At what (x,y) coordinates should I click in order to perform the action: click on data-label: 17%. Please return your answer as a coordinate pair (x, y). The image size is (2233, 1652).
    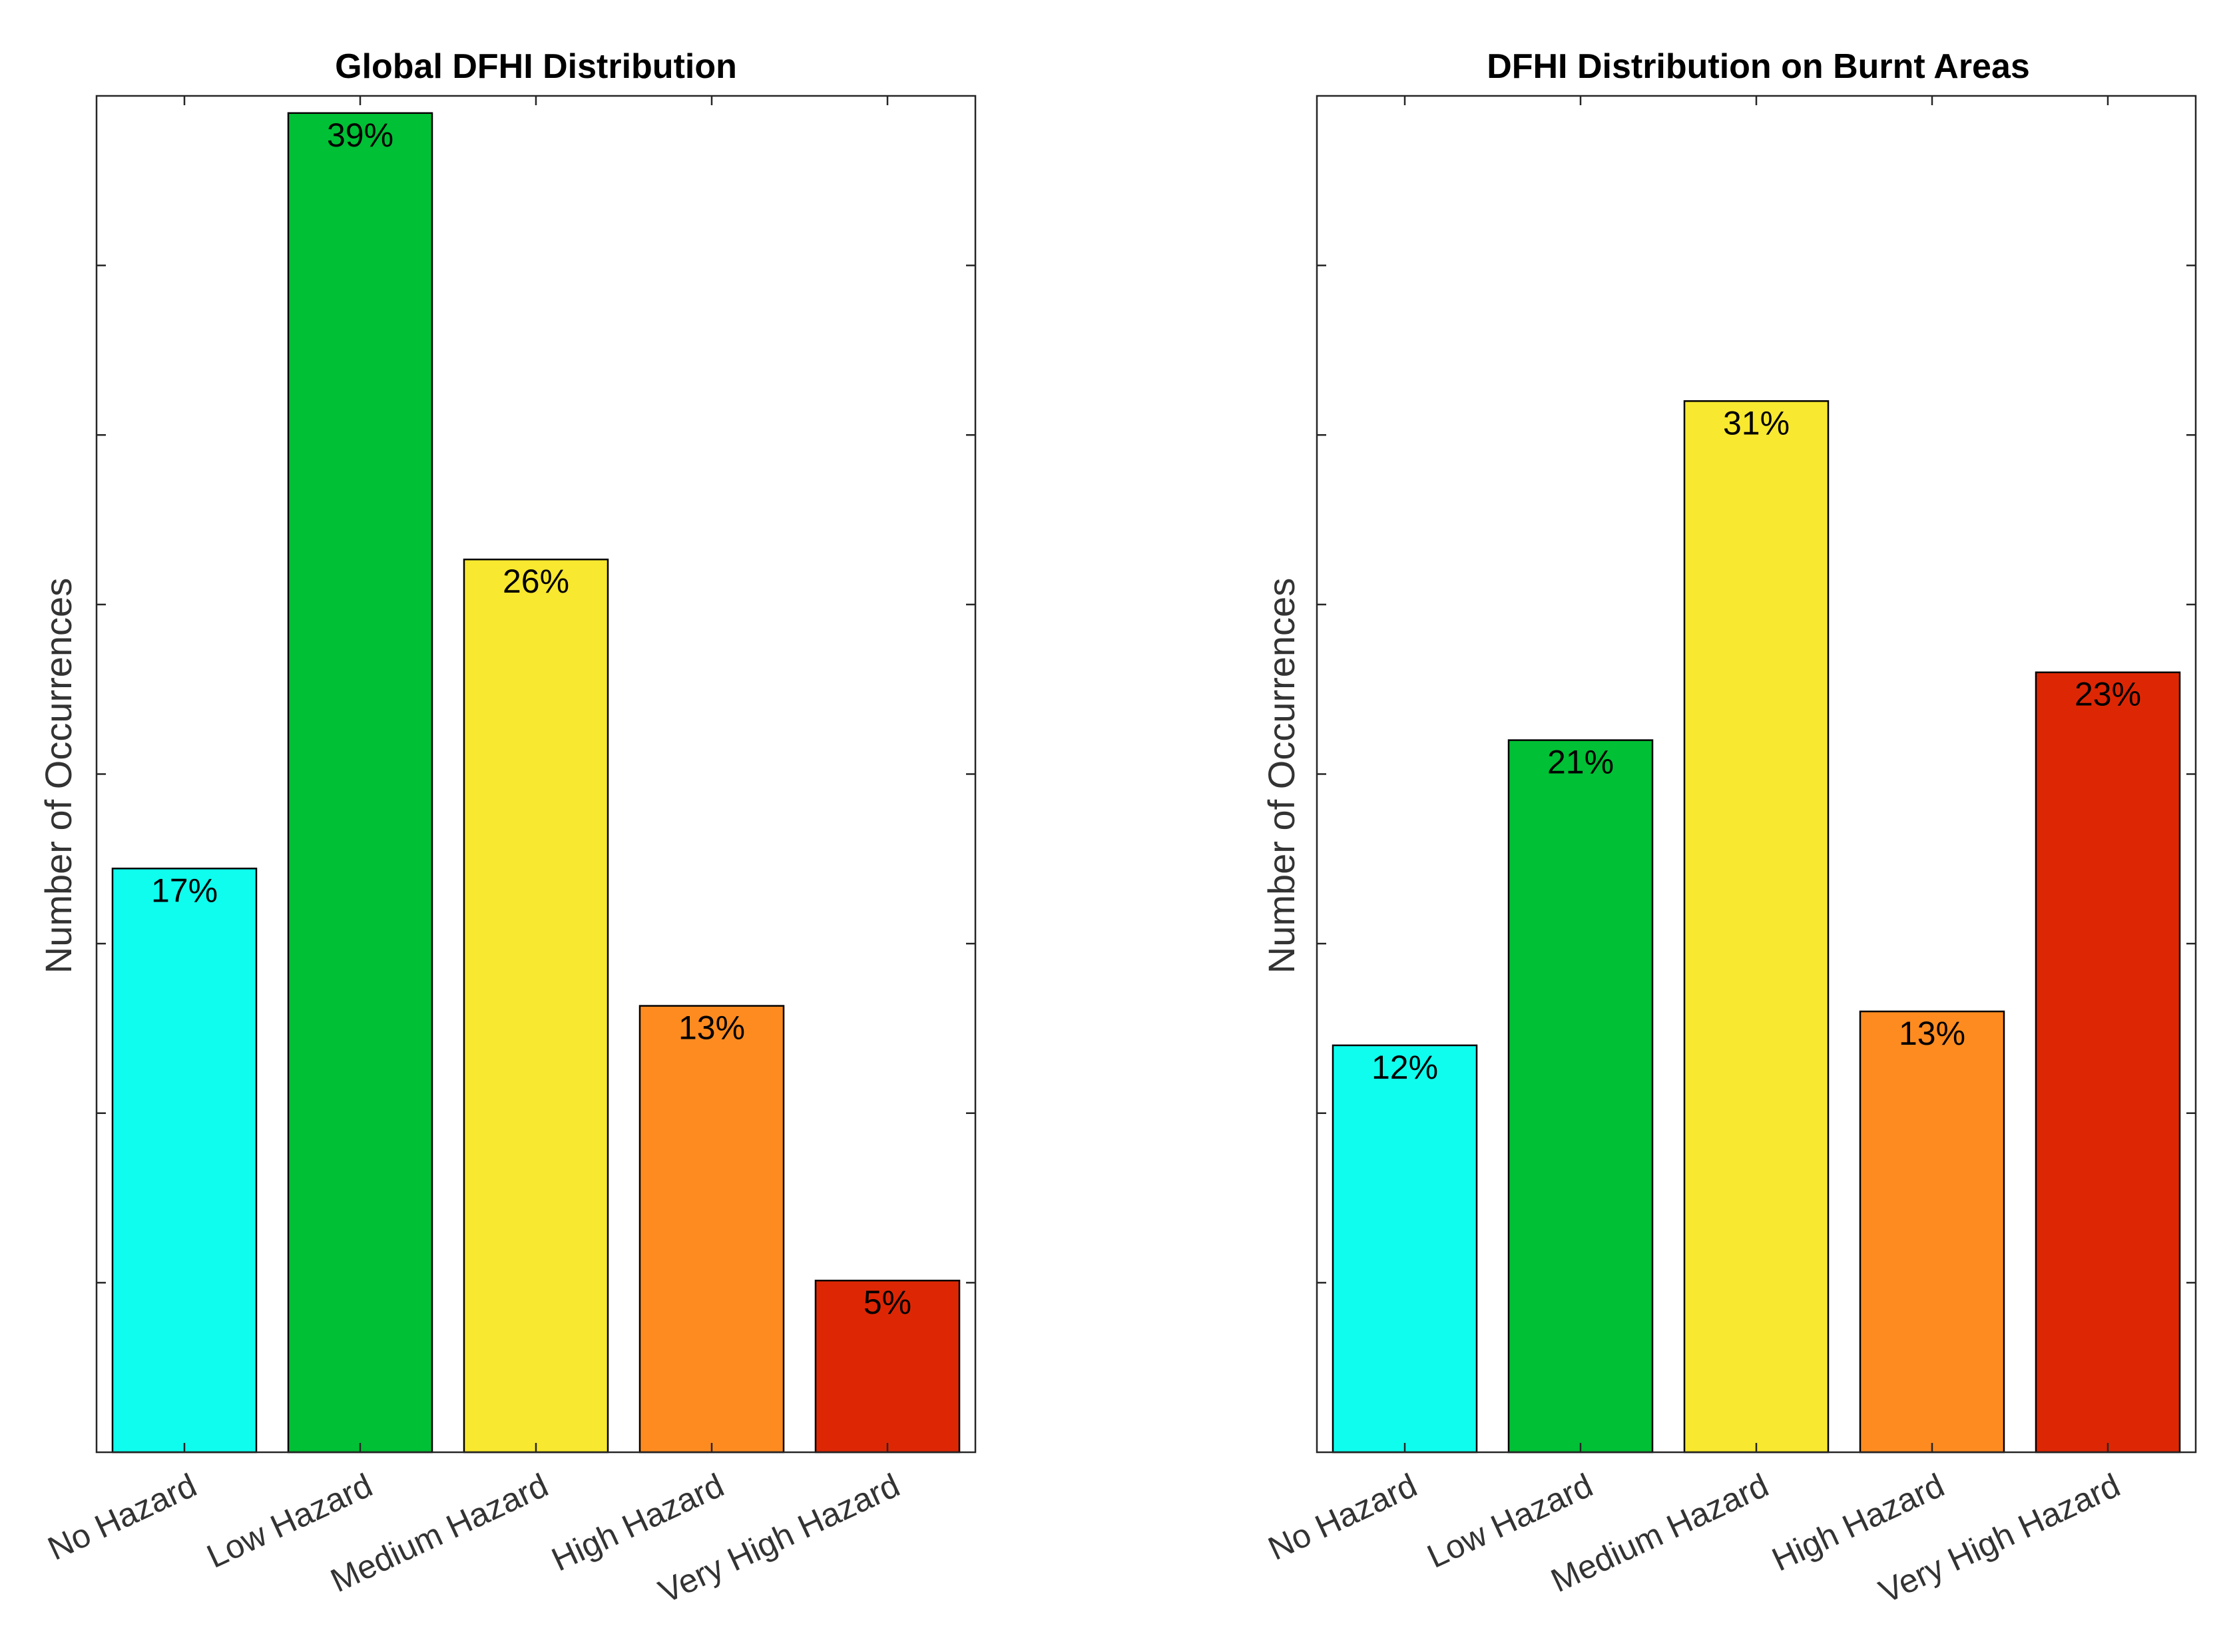
    Looking at the image, I should click on (184, 890).